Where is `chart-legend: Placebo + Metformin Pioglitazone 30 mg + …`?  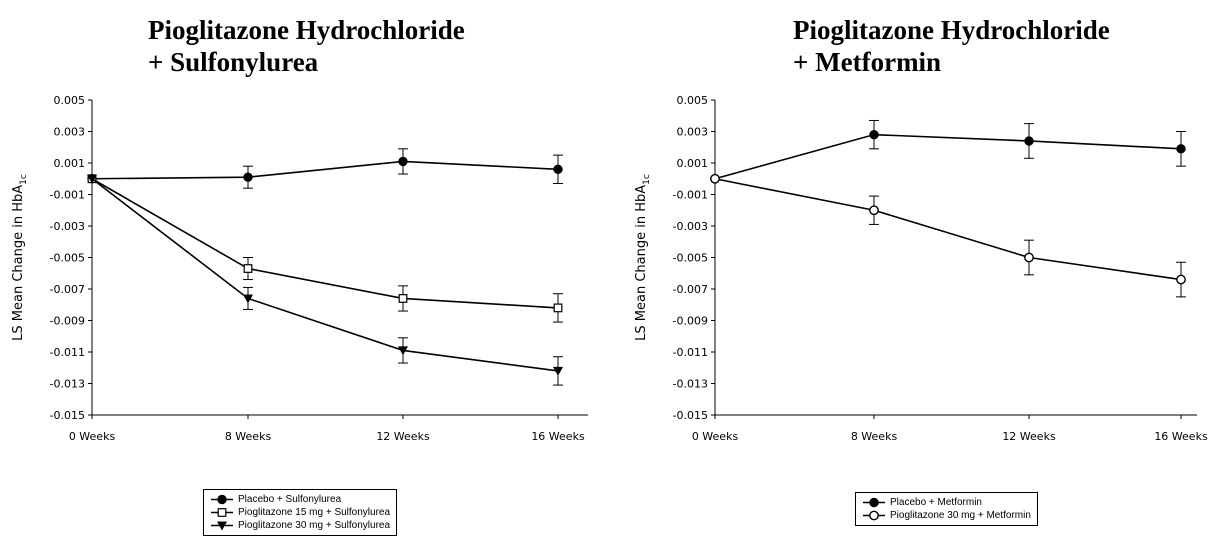
chart-legend: Placebo + Metformin Pioglitazone 30 mg + … is located at coordinates (946, 509).